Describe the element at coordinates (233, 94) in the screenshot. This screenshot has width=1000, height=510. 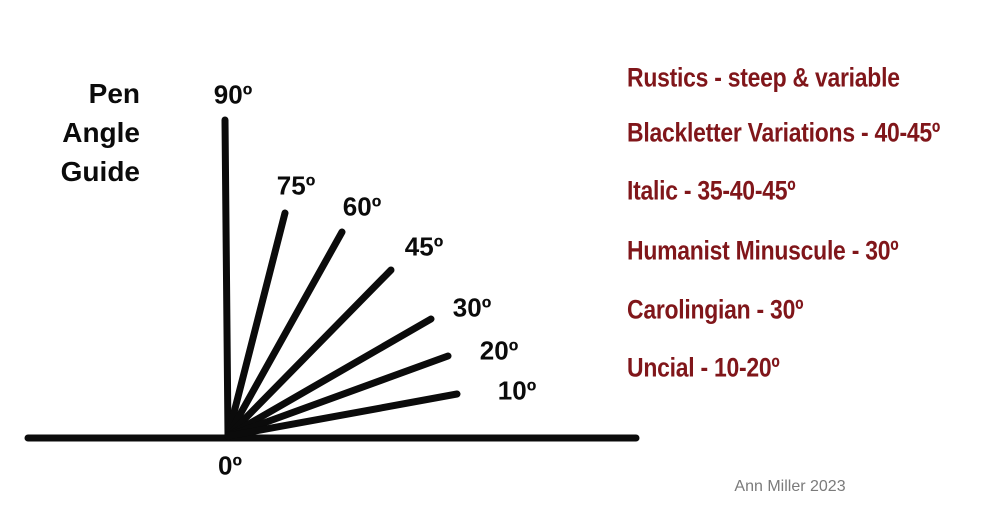
I see `angle-label-90: 90º` at that location.